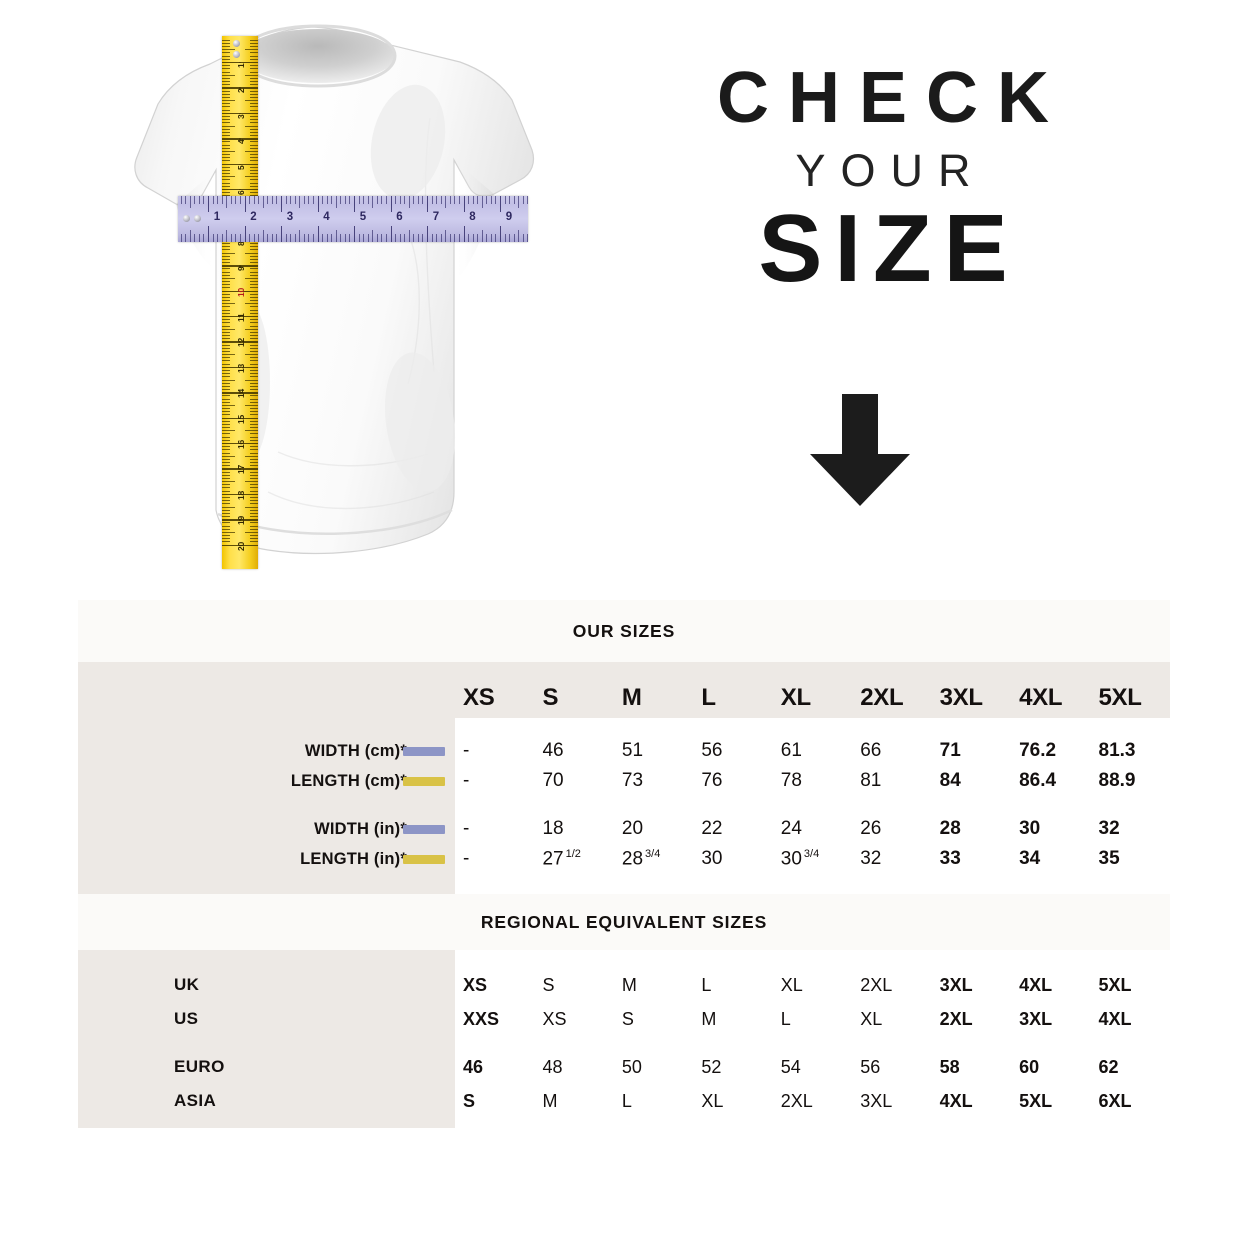 This screenshot has height=1251, width=1251. Describe the element at coordinates (871, 828) in the screenshot. I see `measurement-cell: 26` at that location.